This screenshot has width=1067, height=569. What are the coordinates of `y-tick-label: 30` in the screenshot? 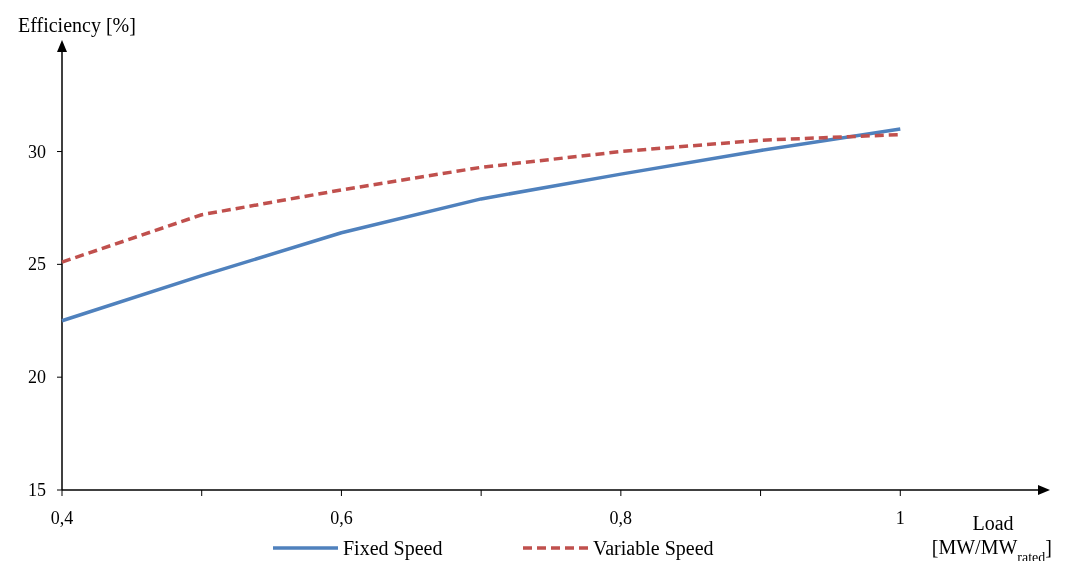 It's located at (37, 151).